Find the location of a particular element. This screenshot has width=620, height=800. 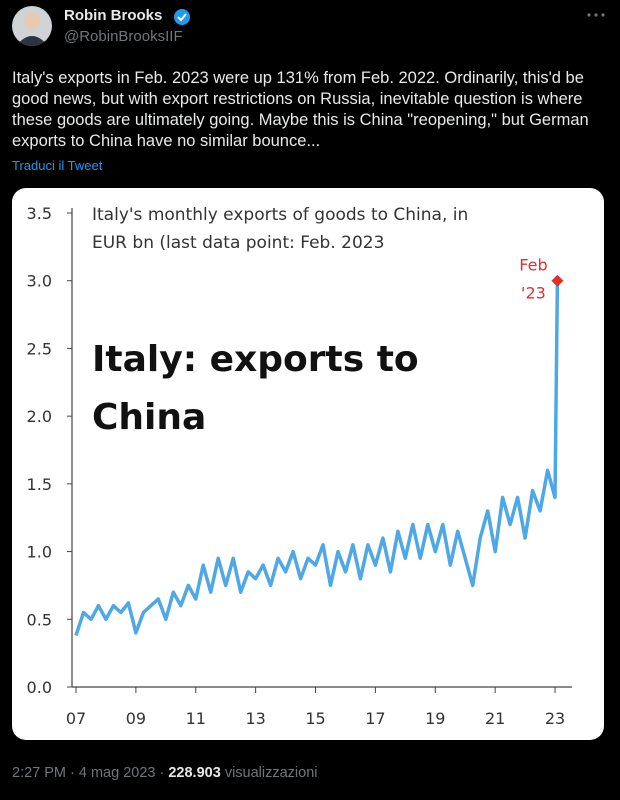

author-name: Robin Brooks is located at coordinates (113, 15).